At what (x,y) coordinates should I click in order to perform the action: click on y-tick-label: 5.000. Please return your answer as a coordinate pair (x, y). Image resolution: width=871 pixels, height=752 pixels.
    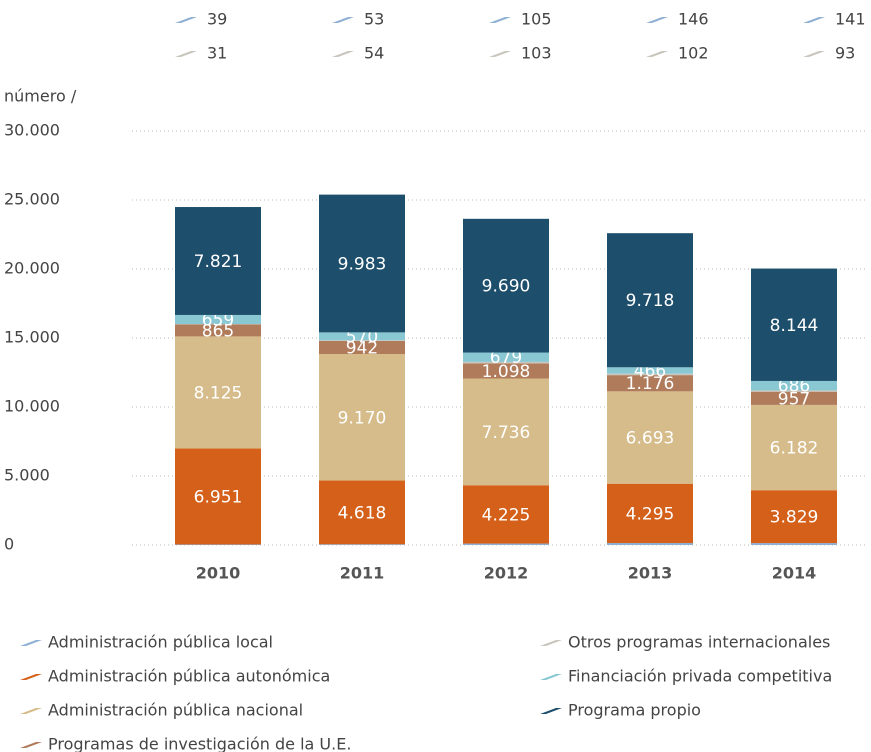
    Looking at the image, I should click on (27, 475).